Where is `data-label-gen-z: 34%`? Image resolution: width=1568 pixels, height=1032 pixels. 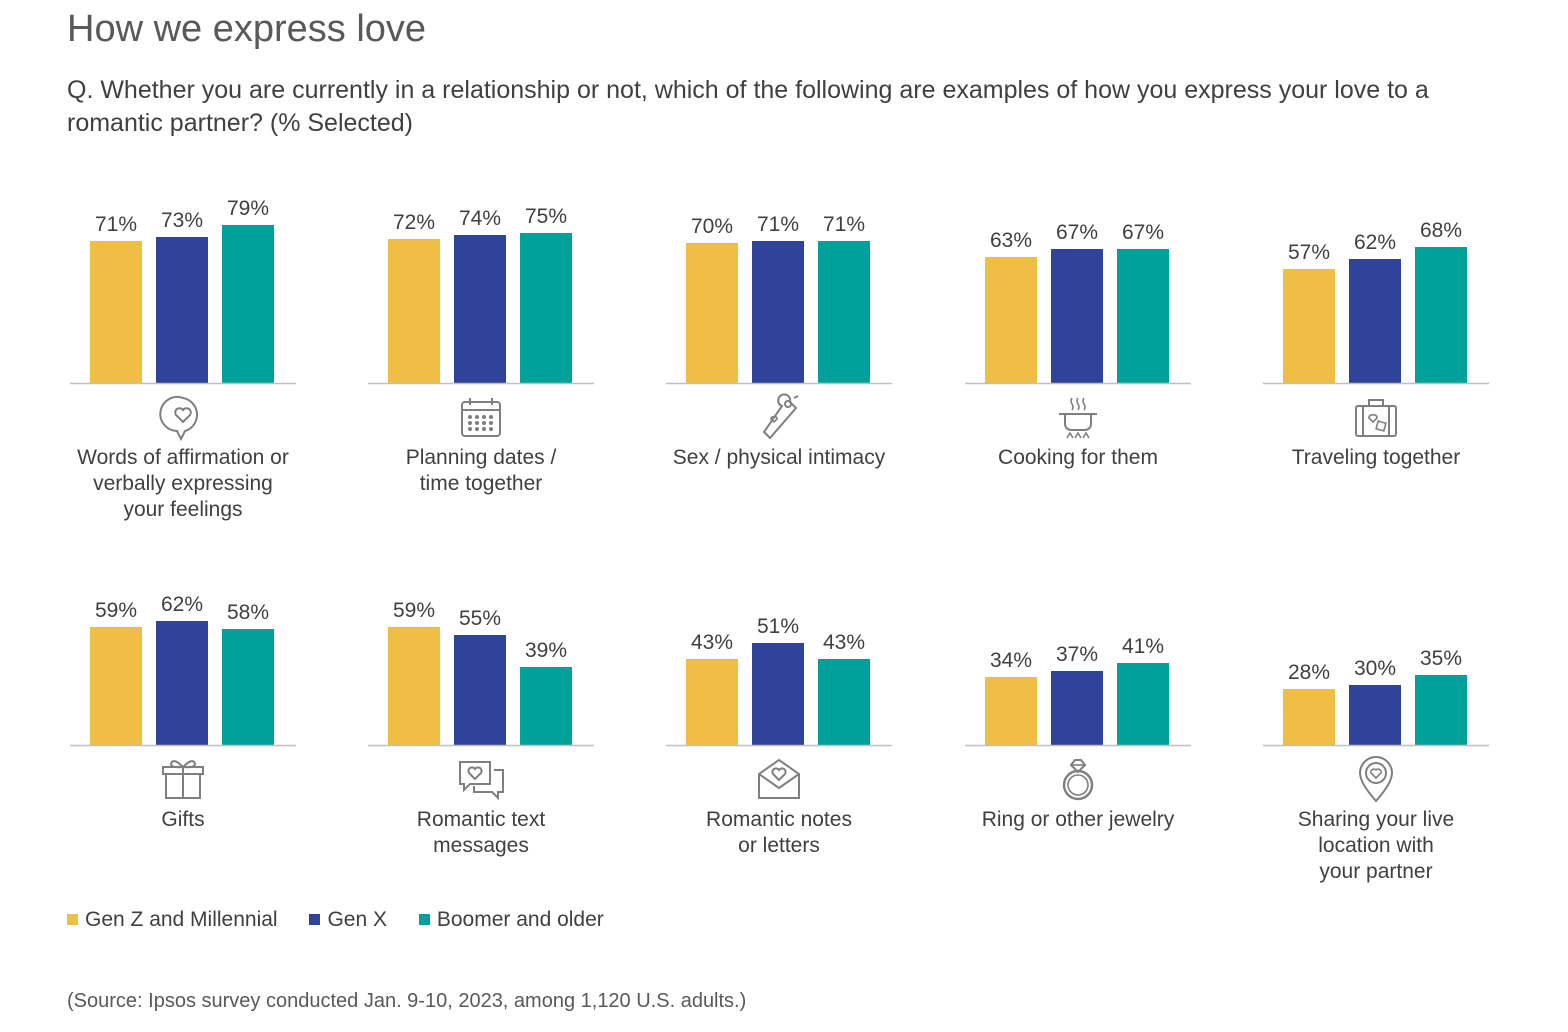
data-label-gen-z: 34% is located at coordinates (1011, 660).